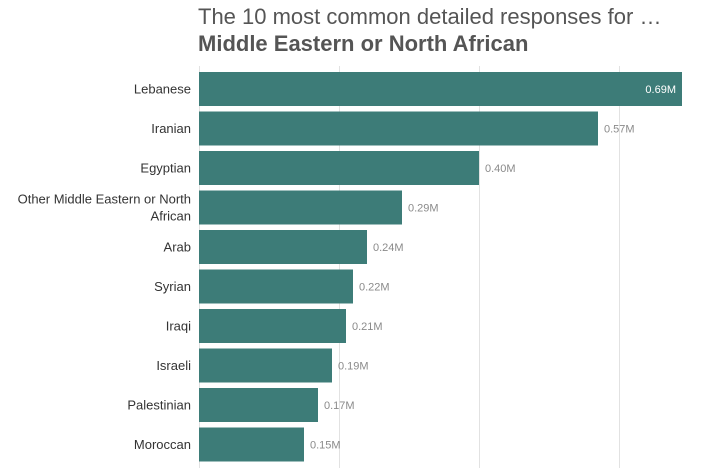  Describe the element at coordinates (660, 90) in the screenshot. I see `value-label: 0.69M` at that location.